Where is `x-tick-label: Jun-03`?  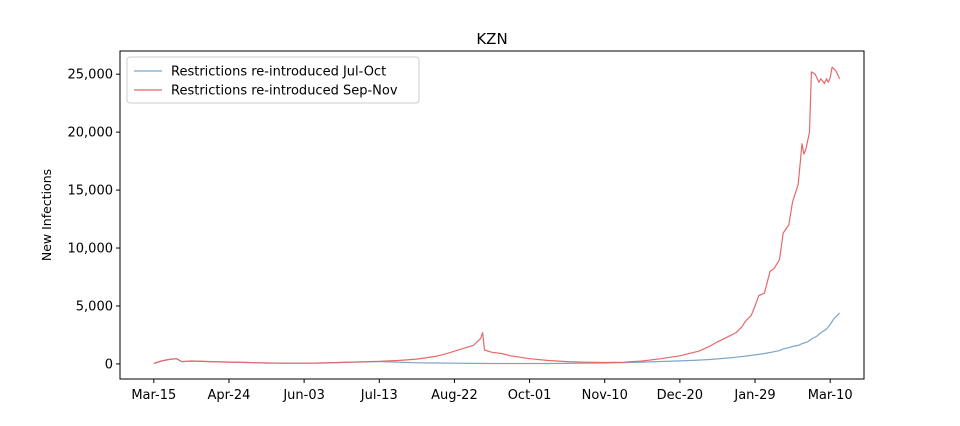
x-tick-label: Jun-03 is located at coordinates (303, 395).